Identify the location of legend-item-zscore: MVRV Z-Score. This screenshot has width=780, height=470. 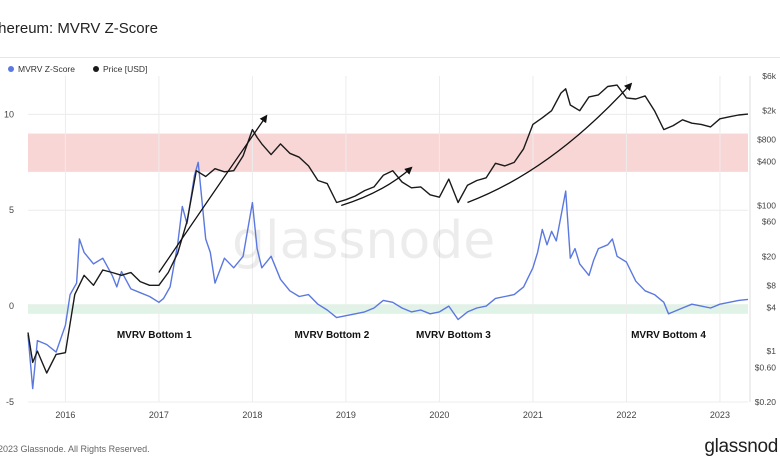
(41, 69).